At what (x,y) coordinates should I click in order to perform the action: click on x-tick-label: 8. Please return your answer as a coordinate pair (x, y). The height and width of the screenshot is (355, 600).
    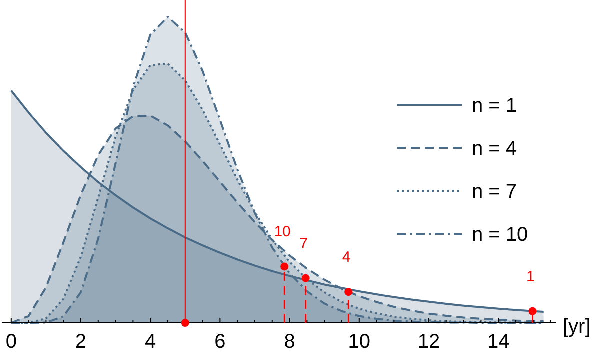
    Looking at the image, I should click on (290, 342).